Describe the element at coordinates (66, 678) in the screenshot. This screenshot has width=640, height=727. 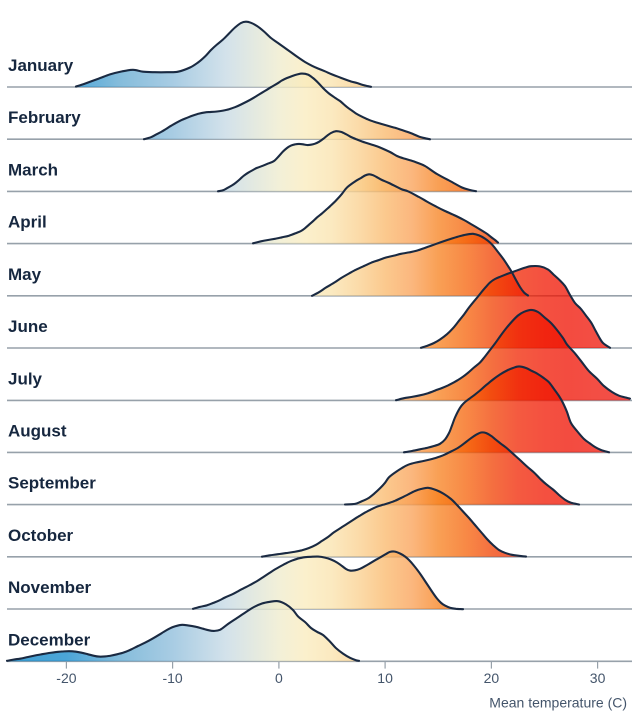
I see `svg-text: -20` at that location.